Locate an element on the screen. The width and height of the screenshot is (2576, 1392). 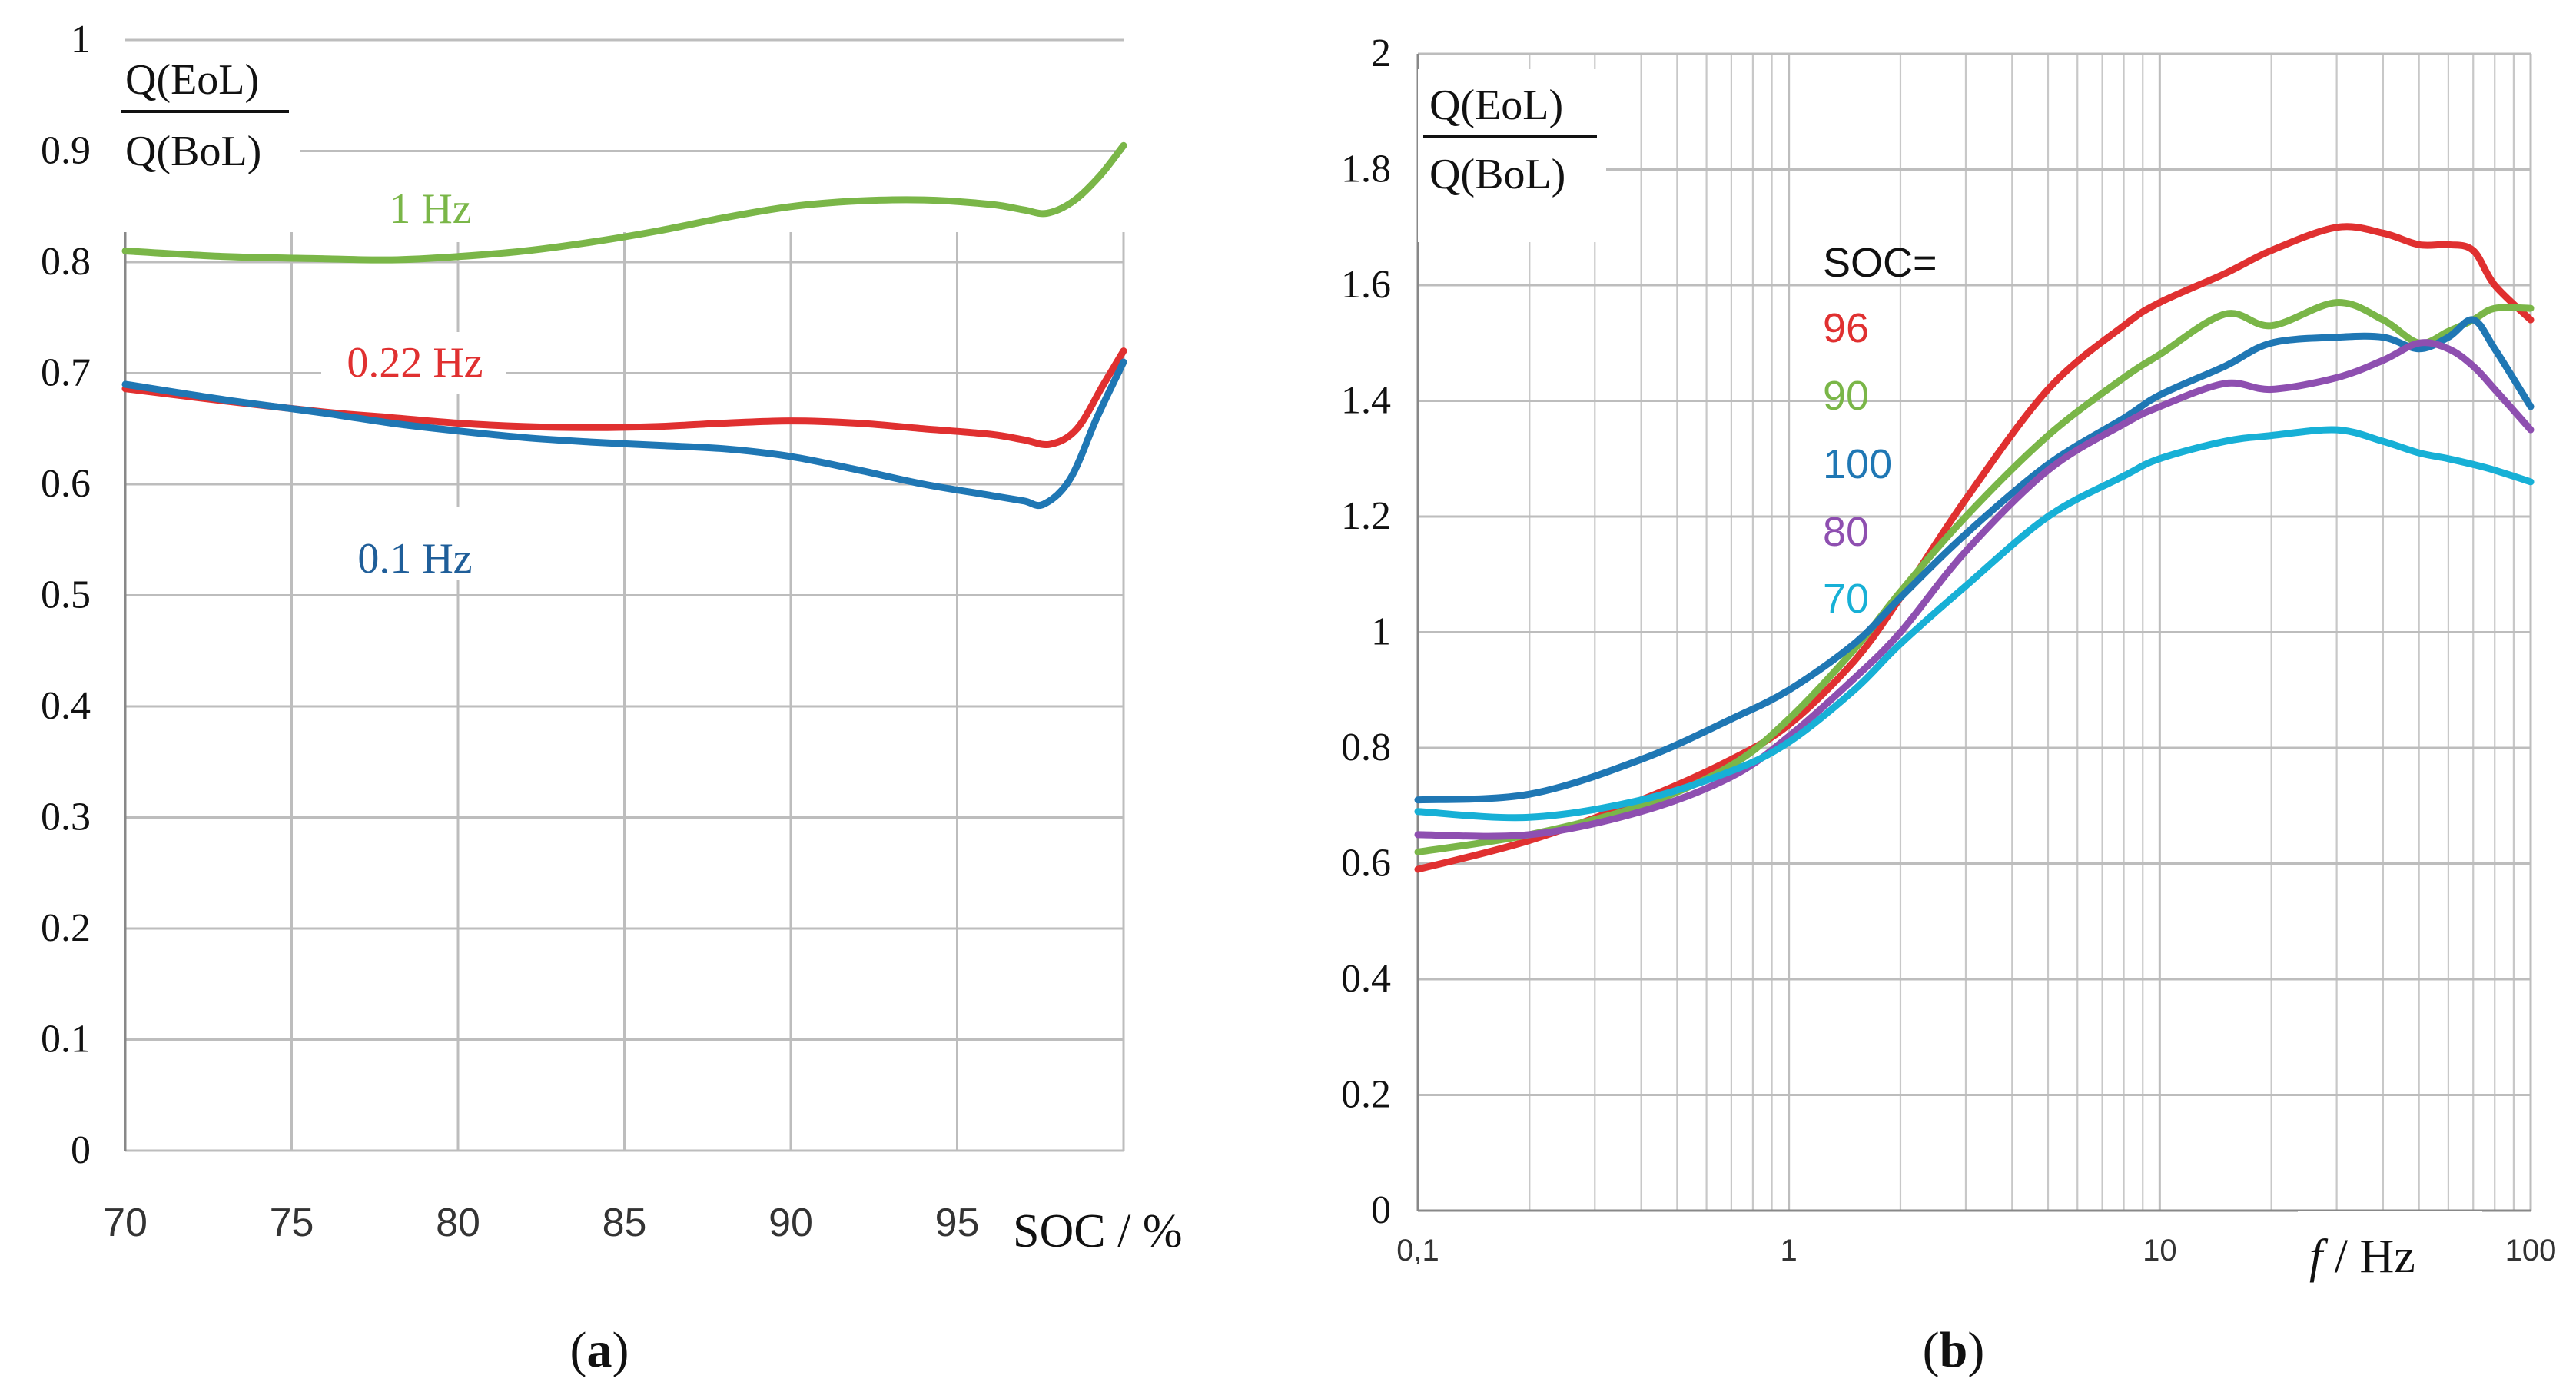
panel-a-ytick-0-3: 0.3 is located at coordinates (66, 817).